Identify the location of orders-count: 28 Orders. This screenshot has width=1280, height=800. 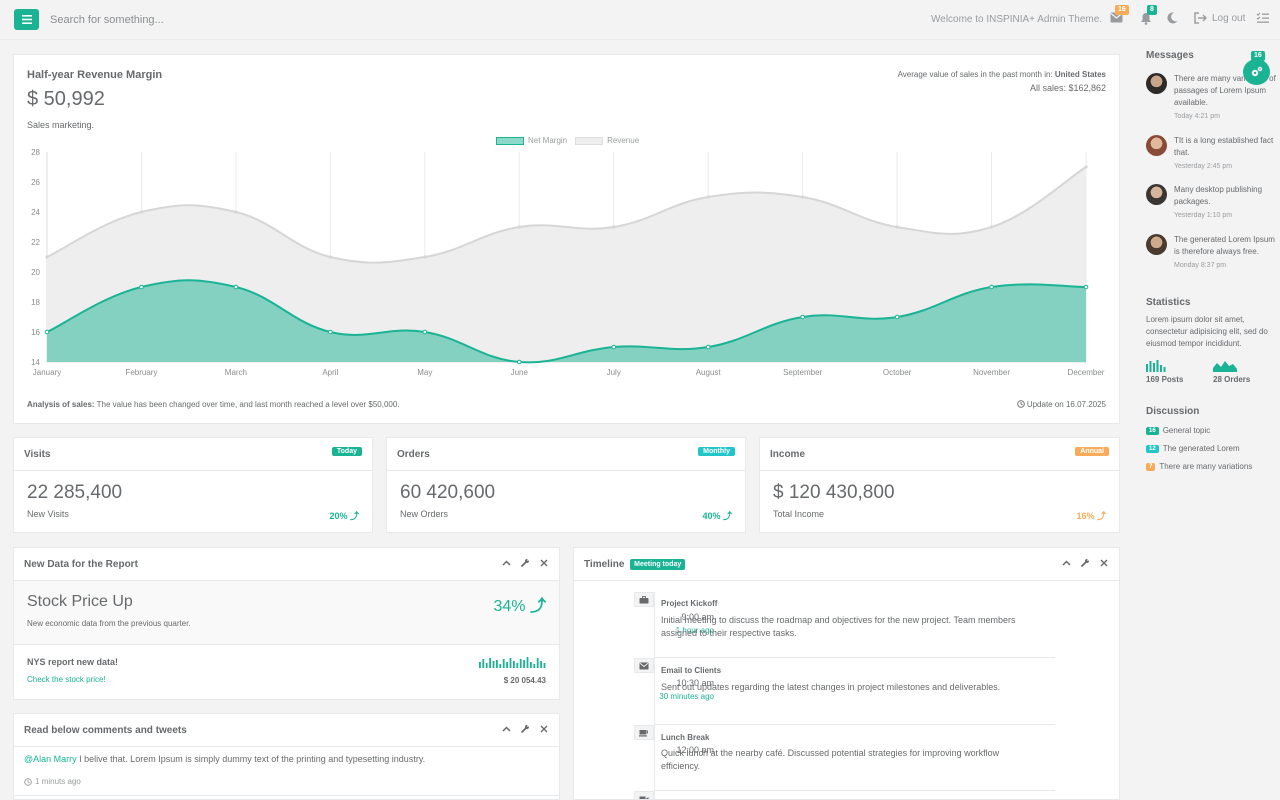
(1232, 379).